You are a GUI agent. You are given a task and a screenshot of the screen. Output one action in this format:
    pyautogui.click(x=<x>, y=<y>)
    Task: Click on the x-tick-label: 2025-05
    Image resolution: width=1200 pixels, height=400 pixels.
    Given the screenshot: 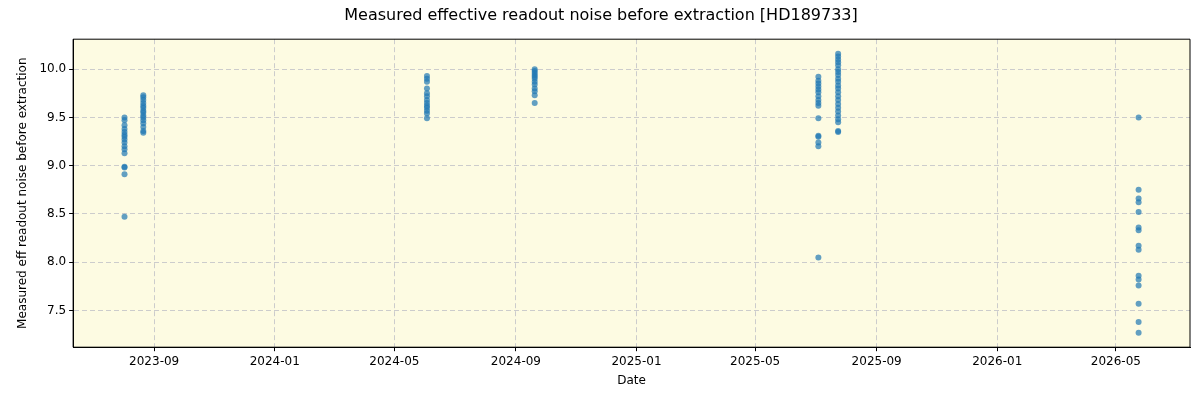 What is the action you would take?
    pyautogui.click(x=755, y=360)
    